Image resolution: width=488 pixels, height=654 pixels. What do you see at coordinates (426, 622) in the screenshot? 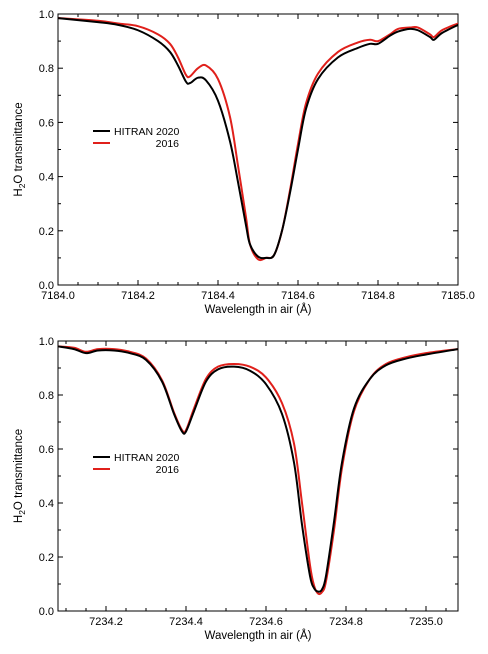
I see `x-tick-label: 7235.0` at bounding box center [426, 622].